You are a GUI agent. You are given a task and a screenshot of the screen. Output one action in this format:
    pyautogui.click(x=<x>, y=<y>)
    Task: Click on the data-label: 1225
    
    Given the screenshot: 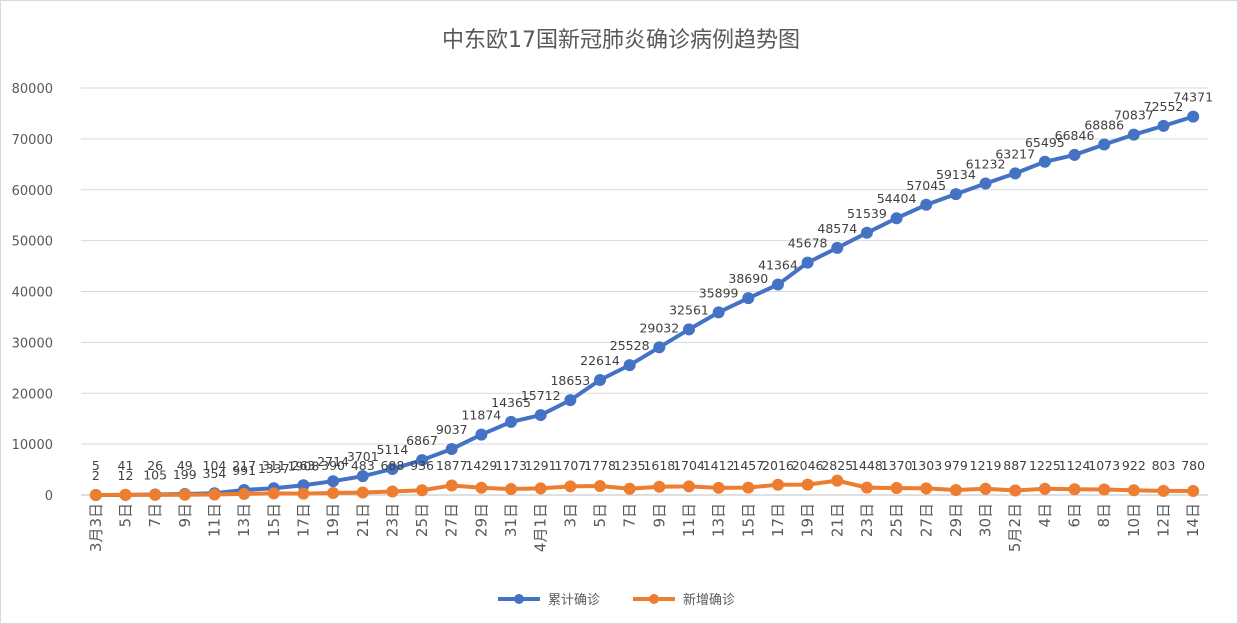 What is the action you would take?
    pyautogui.click(x=1045, y=465)
    